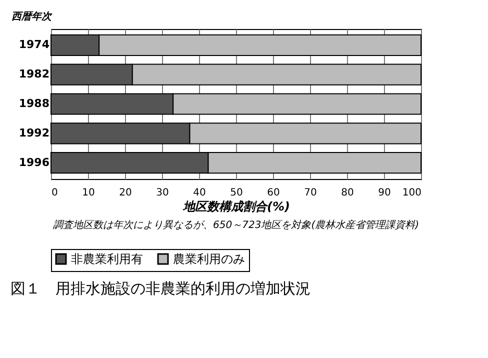  What do you see at coordinates (34, 74) in the screenshot?
I see `y-tick-label: 1982` at bounding box center [34, 74].